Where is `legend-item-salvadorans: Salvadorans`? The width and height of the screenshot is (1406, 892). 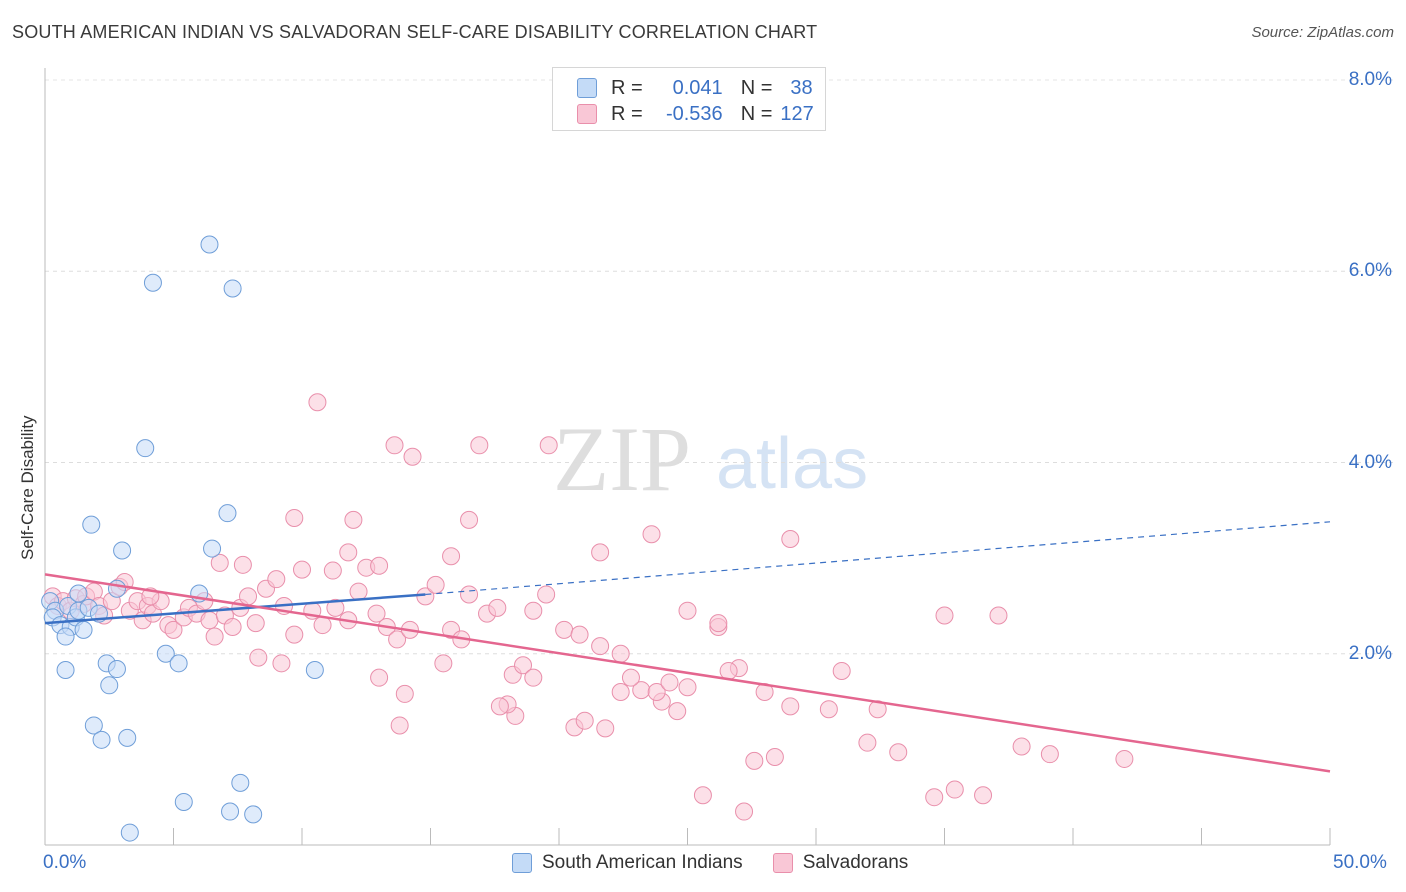 legend-item-salvadorans: Salvadorans is located at coordinates (840, 863).